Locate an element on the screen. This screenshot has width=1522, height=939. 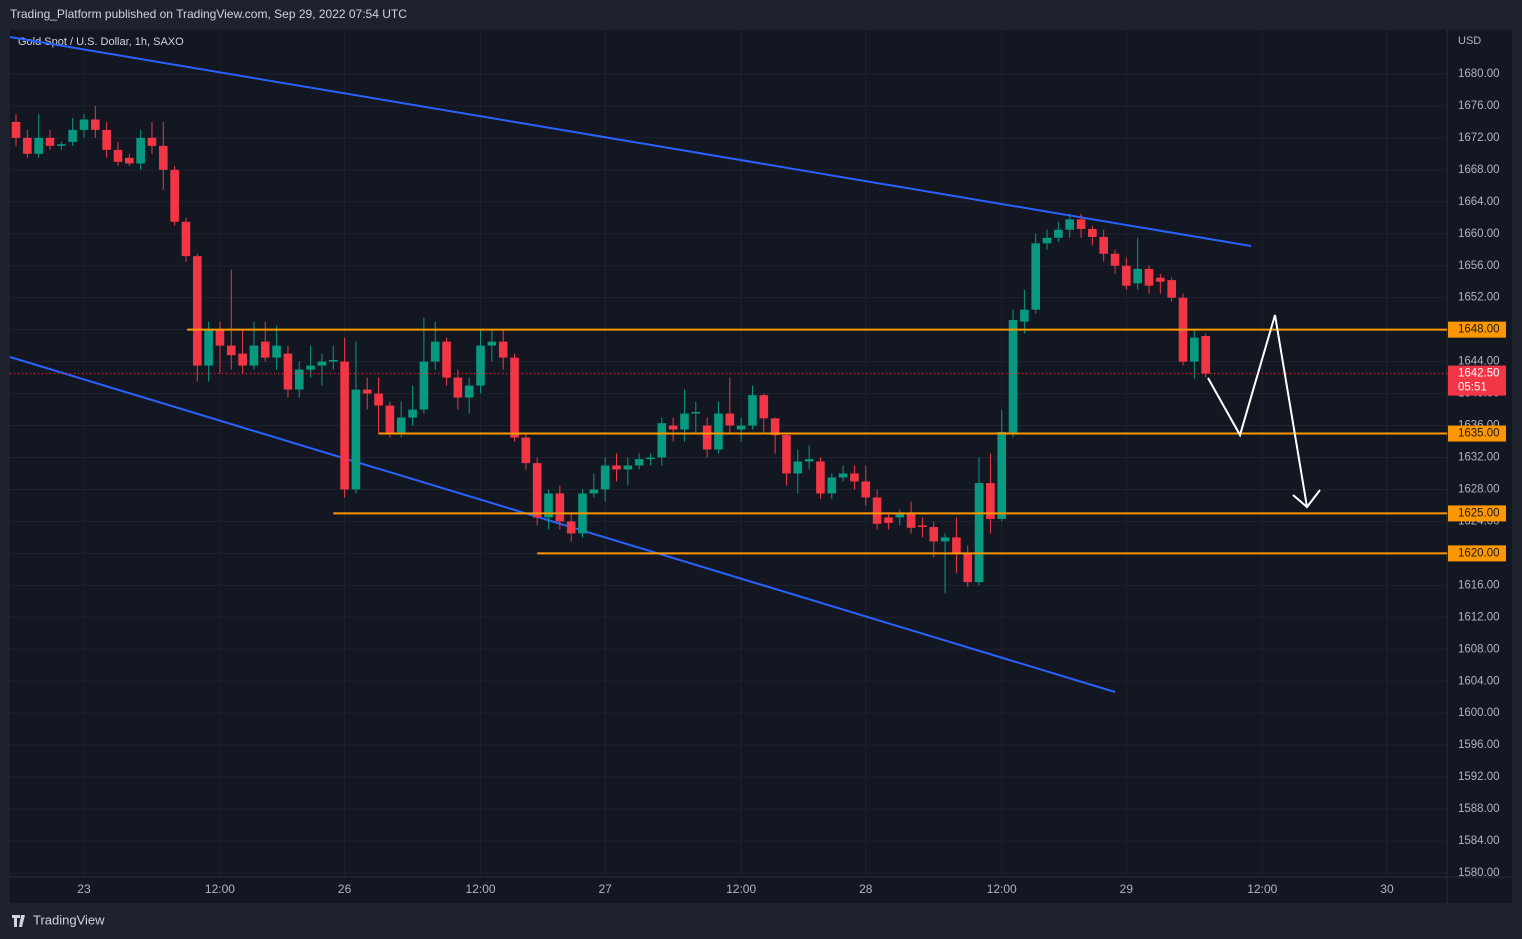
footer-brand: TradingView is located at coordinates (69, 919).